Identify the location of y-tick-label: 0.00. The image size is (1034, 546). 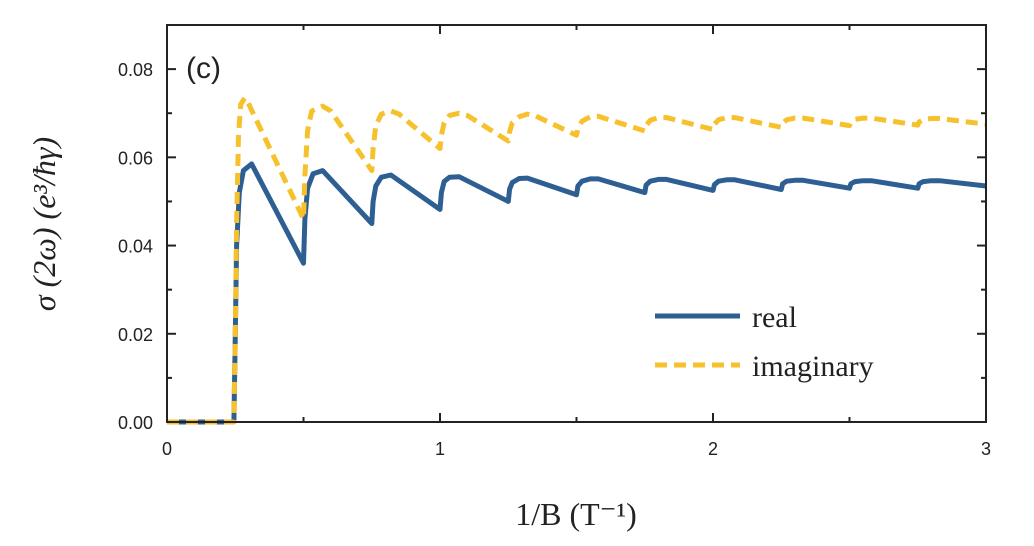
(135, 423).